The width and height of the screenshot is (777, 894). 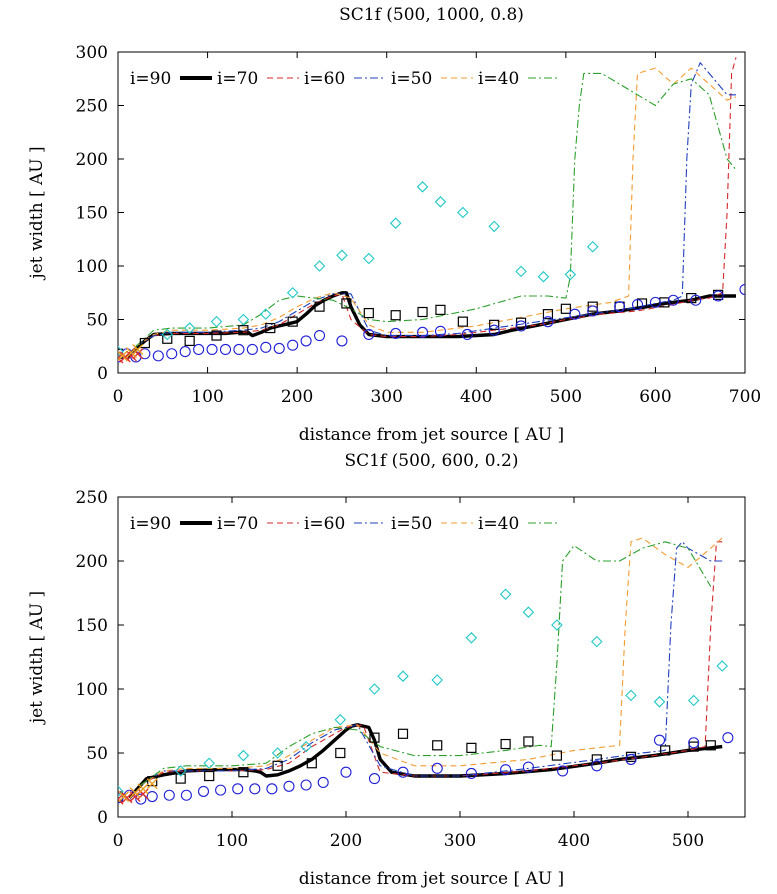 I want to click on y-tick-label: 250, so click(x=92, y=498).